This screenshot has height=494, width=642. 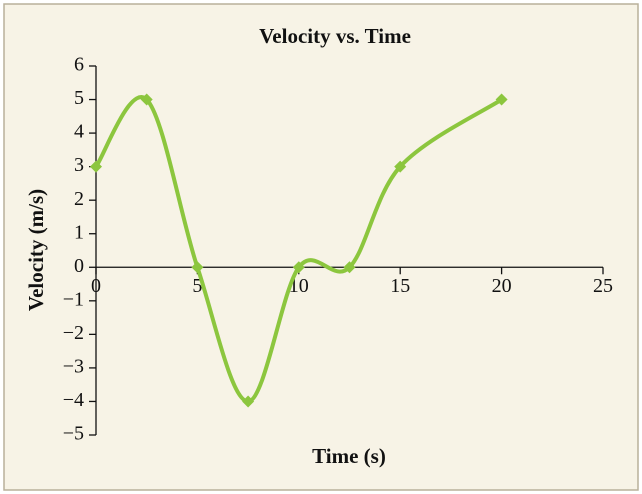 What do you see at coordinates (79, 232) in the screenshot?
I see `y-tick-label: 1` at bounding box center [79, 232].